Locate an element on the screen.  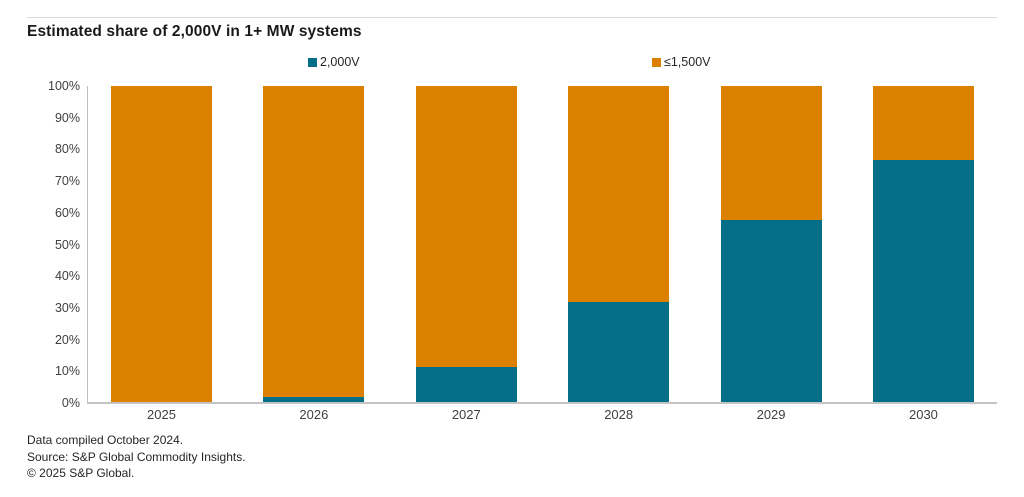
x-axis-tick-label-2028: 2028 is located at coordinates (619, 414).